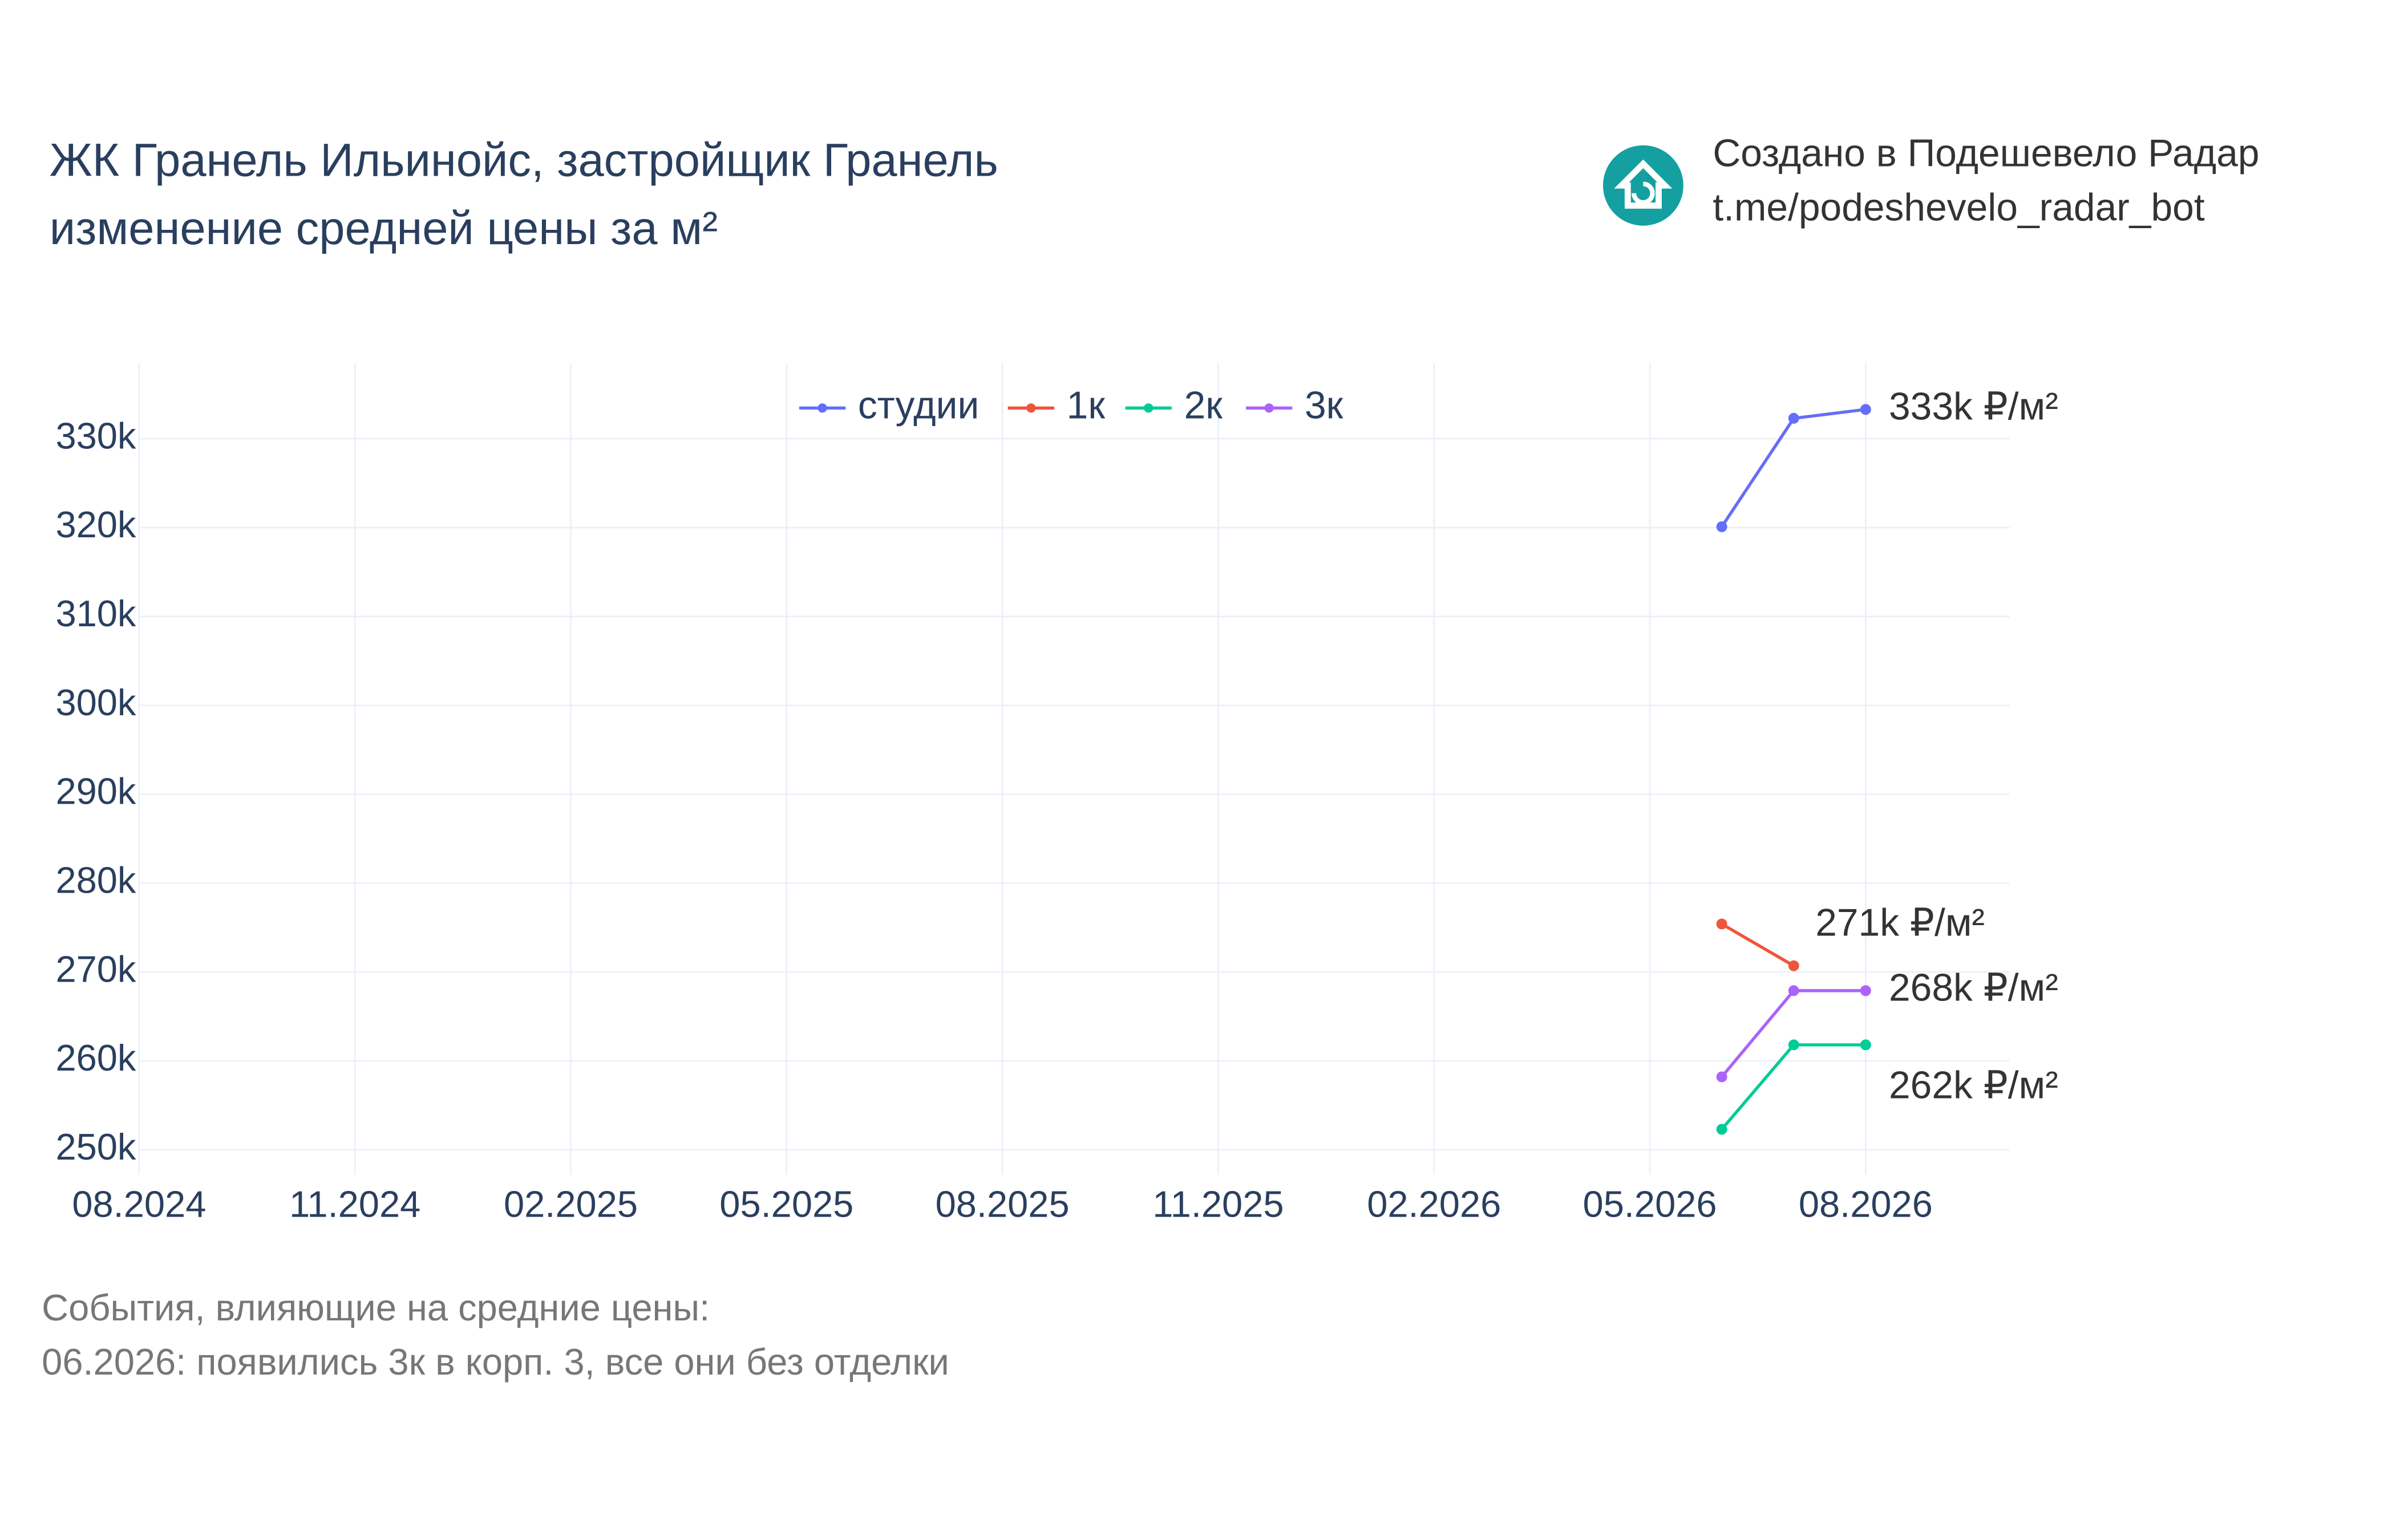  Describe the element at coordinates (919, 405) in the screenshot. I see `legend-label: студии` at that location.